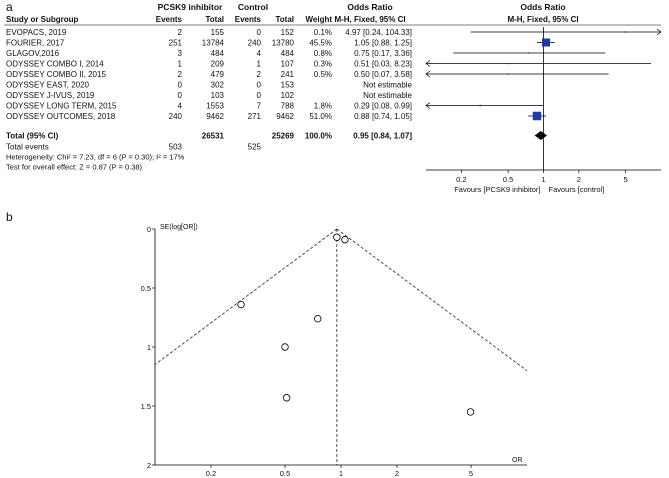 The width and height of the screenshot is (669, 478). What do you see at coordinates (56, 74) in the screenshot?
I see `study-name: ODYSSEY COMBO II, 2015` at bounding box center [56, 74].